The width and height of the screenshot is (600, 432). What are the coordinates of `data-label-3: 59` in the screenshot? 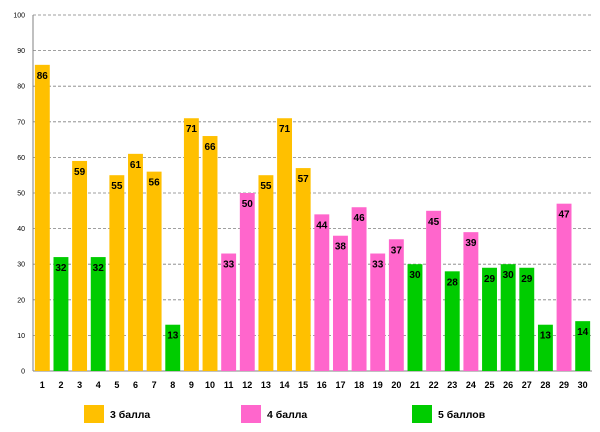 It's located at (80, 172).